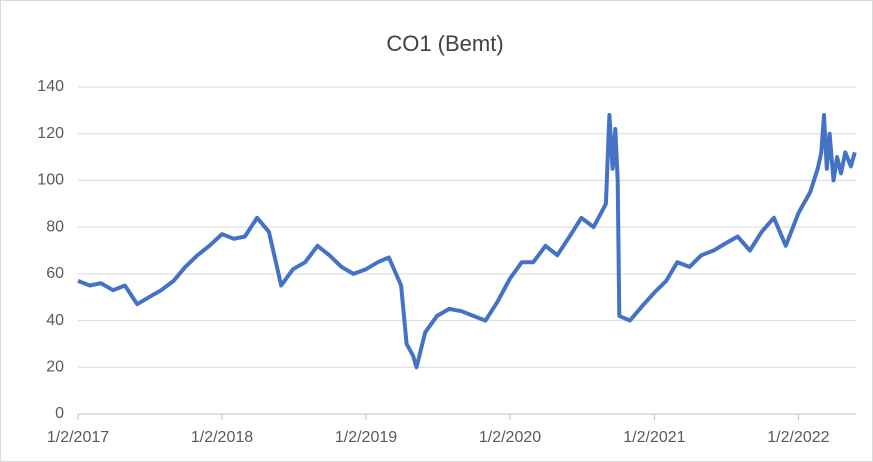 The width and height of the screenshot is (873, 462). Describe the element at coordinates (222, 437) in the screenshot. I see `x-tick-label: 1/2/2018` at that location.